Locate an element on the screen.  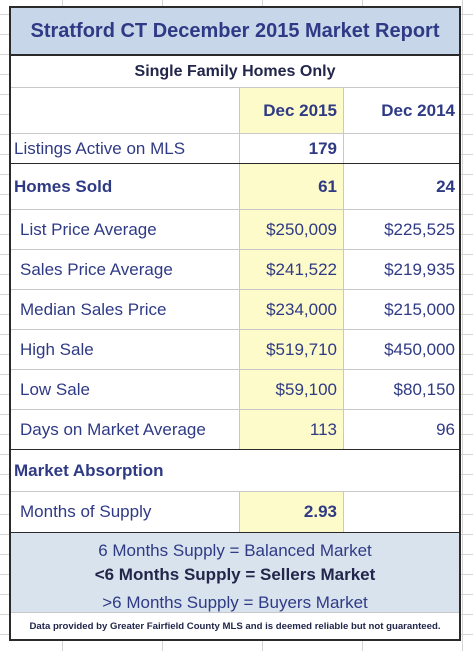
list-price-average-dec-2015: $250,009 is located at coordinates (291, 229).